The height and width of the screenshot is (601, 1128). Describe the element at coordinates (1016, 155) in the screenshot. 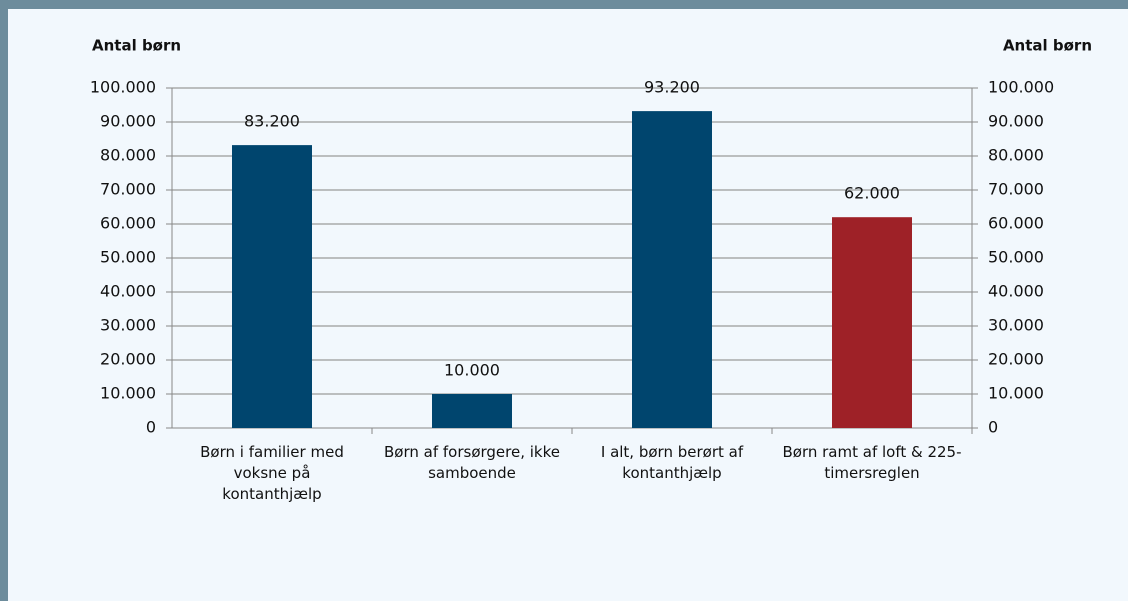

I see `y2-tick-label: 80.000` at that location.